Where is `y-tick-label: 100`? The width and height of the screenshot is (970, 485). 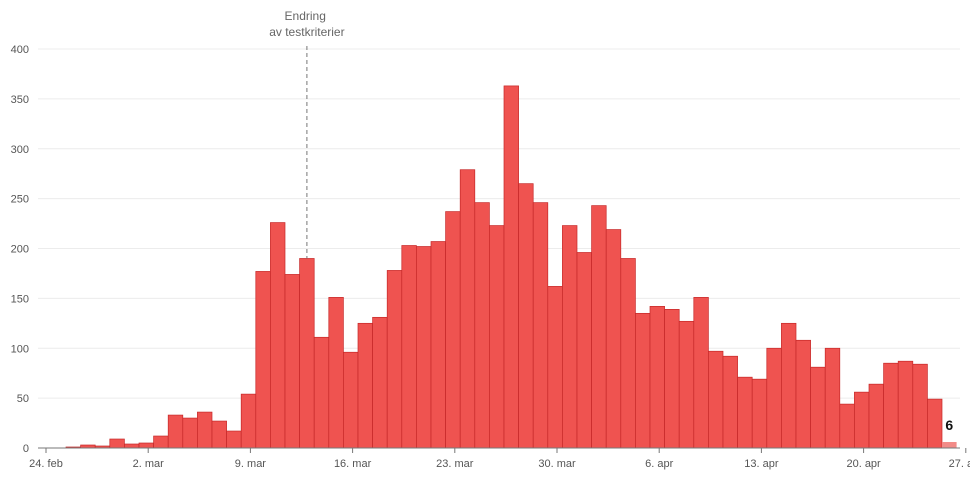 y-tick-label: 100 is located at coordinates (20, 349).